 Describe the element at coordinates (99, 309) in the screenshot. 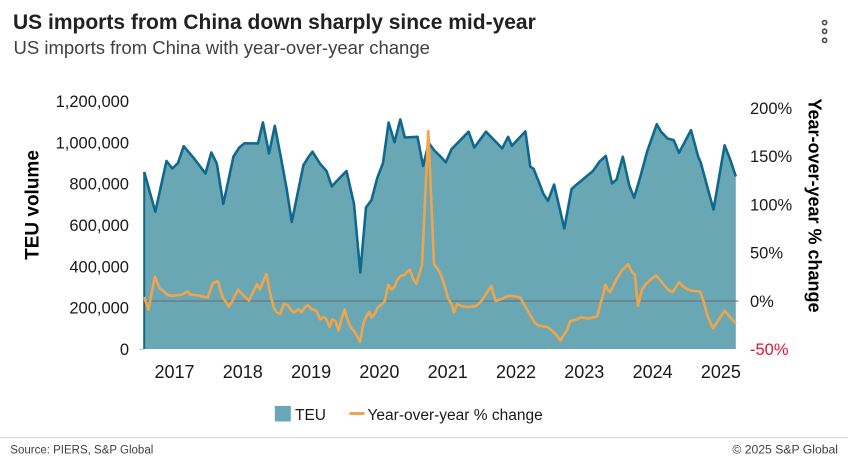

I see `svg-text: 200,000` at that location.